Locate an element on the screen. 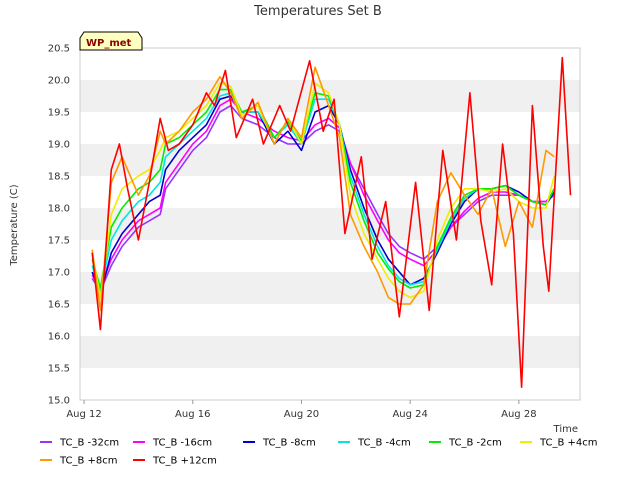 The image size is (640, 480). y-tick-label: 18.0 is located at coordinates (59, 209).